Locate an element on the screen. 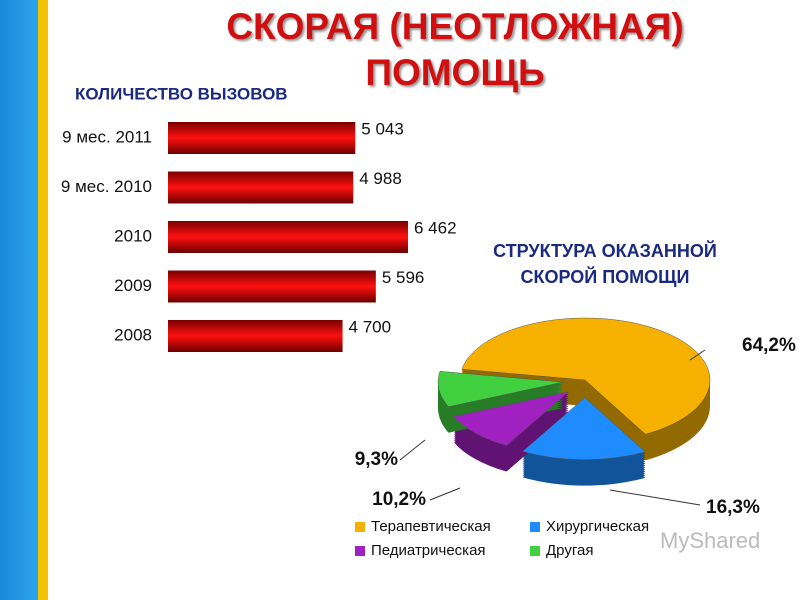 The height and width of the screenshot is (600, 800). category-label: 2009 is located at coordinates (133, 285).